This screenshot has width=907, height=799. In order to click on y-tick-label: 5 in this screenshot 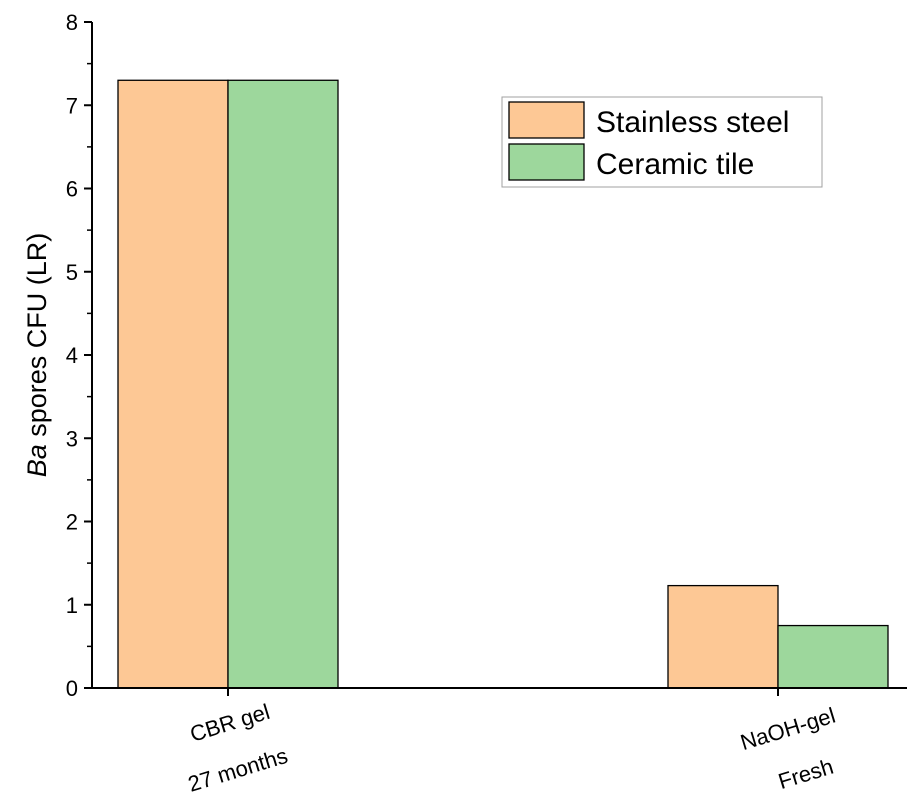, I will do `click(72, 272)`.